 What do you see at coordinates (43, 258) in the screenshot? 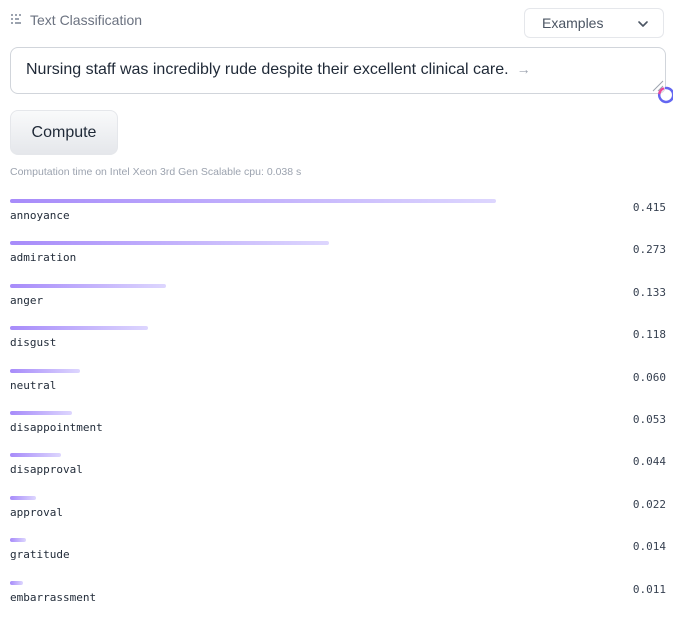
I see `result-label: admiration` at bounding box center [43, 258].